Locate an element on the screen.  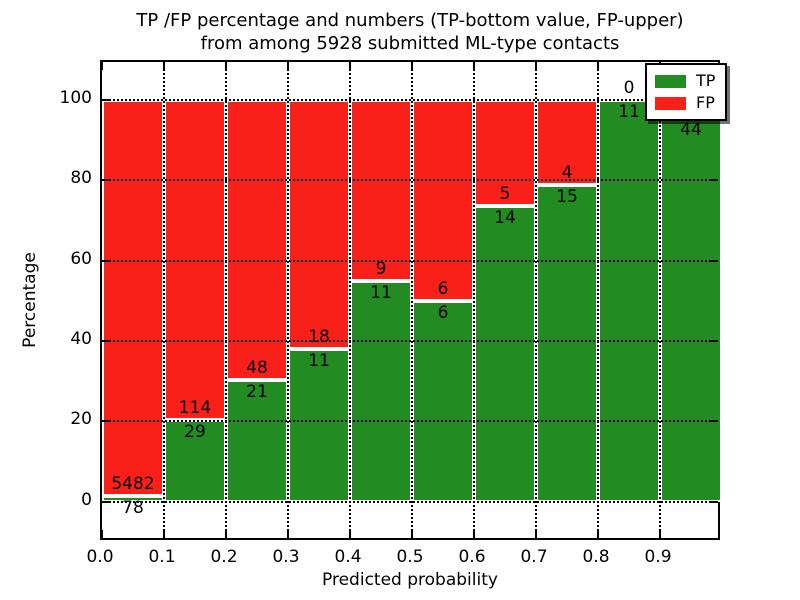
fp-count-label: 0 is located at coordinates (629, 88).